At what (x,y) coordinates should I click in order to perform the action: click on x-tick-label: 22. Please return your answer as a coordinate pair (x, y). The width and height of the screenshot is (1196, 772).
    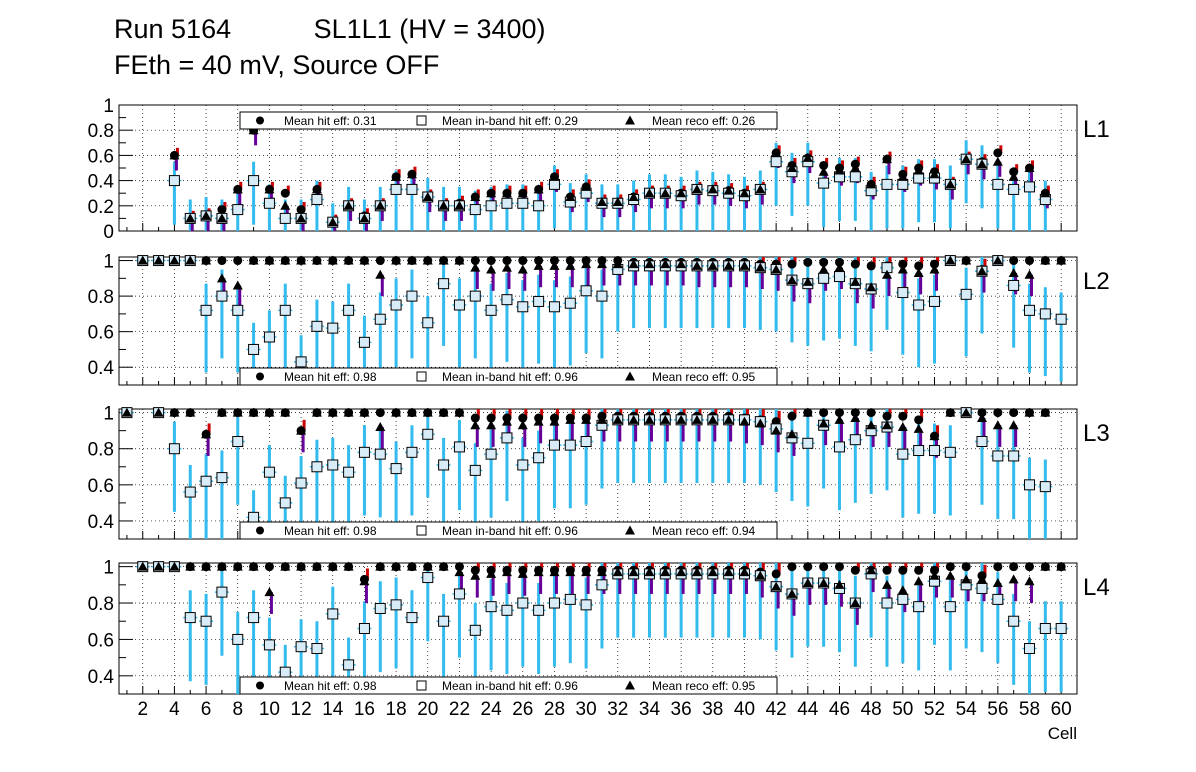
    Looking at the image, I should click on (459, 709).